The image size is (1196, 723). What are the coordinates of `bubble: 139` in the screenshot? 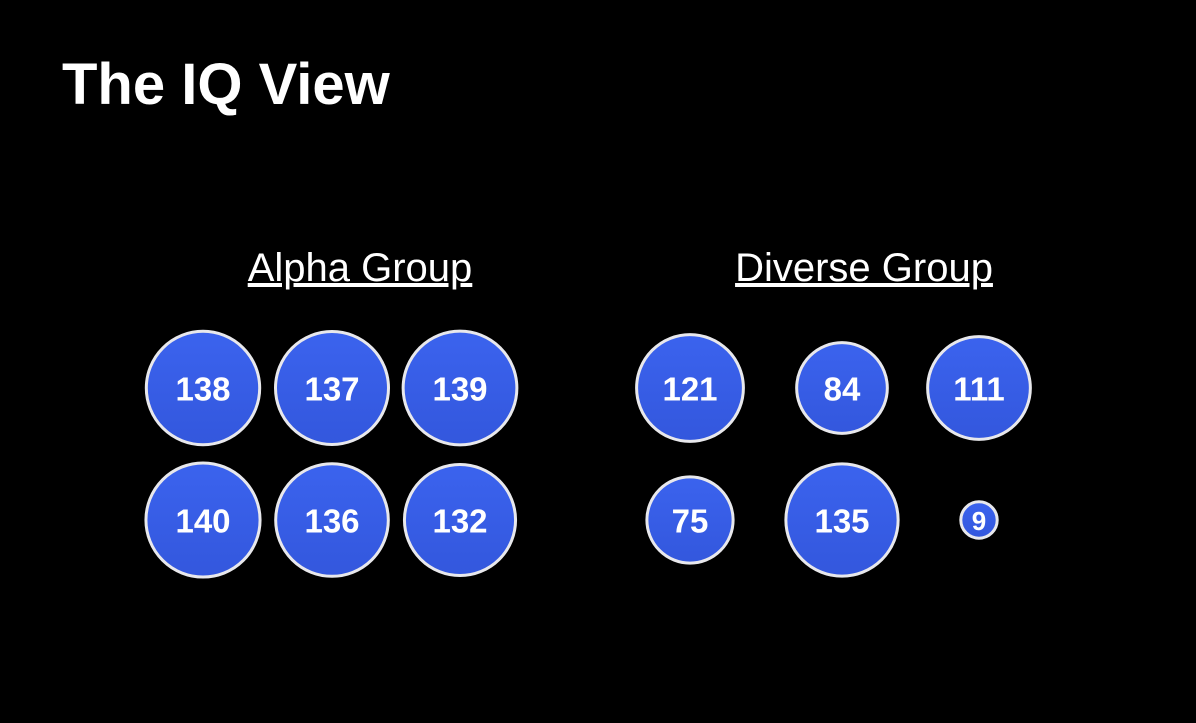 It's located at (460, 388).